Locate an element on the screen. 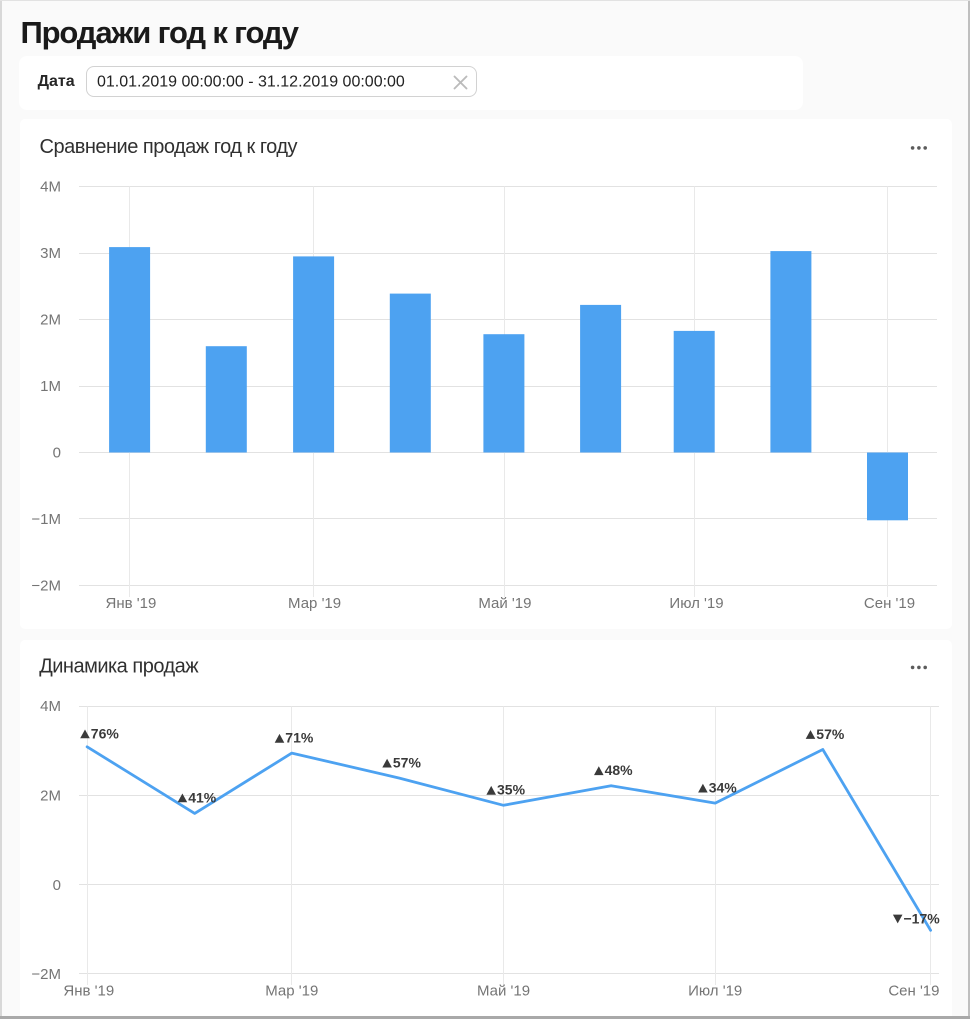 The image size is (970, 1019). svg-text: Продажи год к году is located at coordinates (160, 32).